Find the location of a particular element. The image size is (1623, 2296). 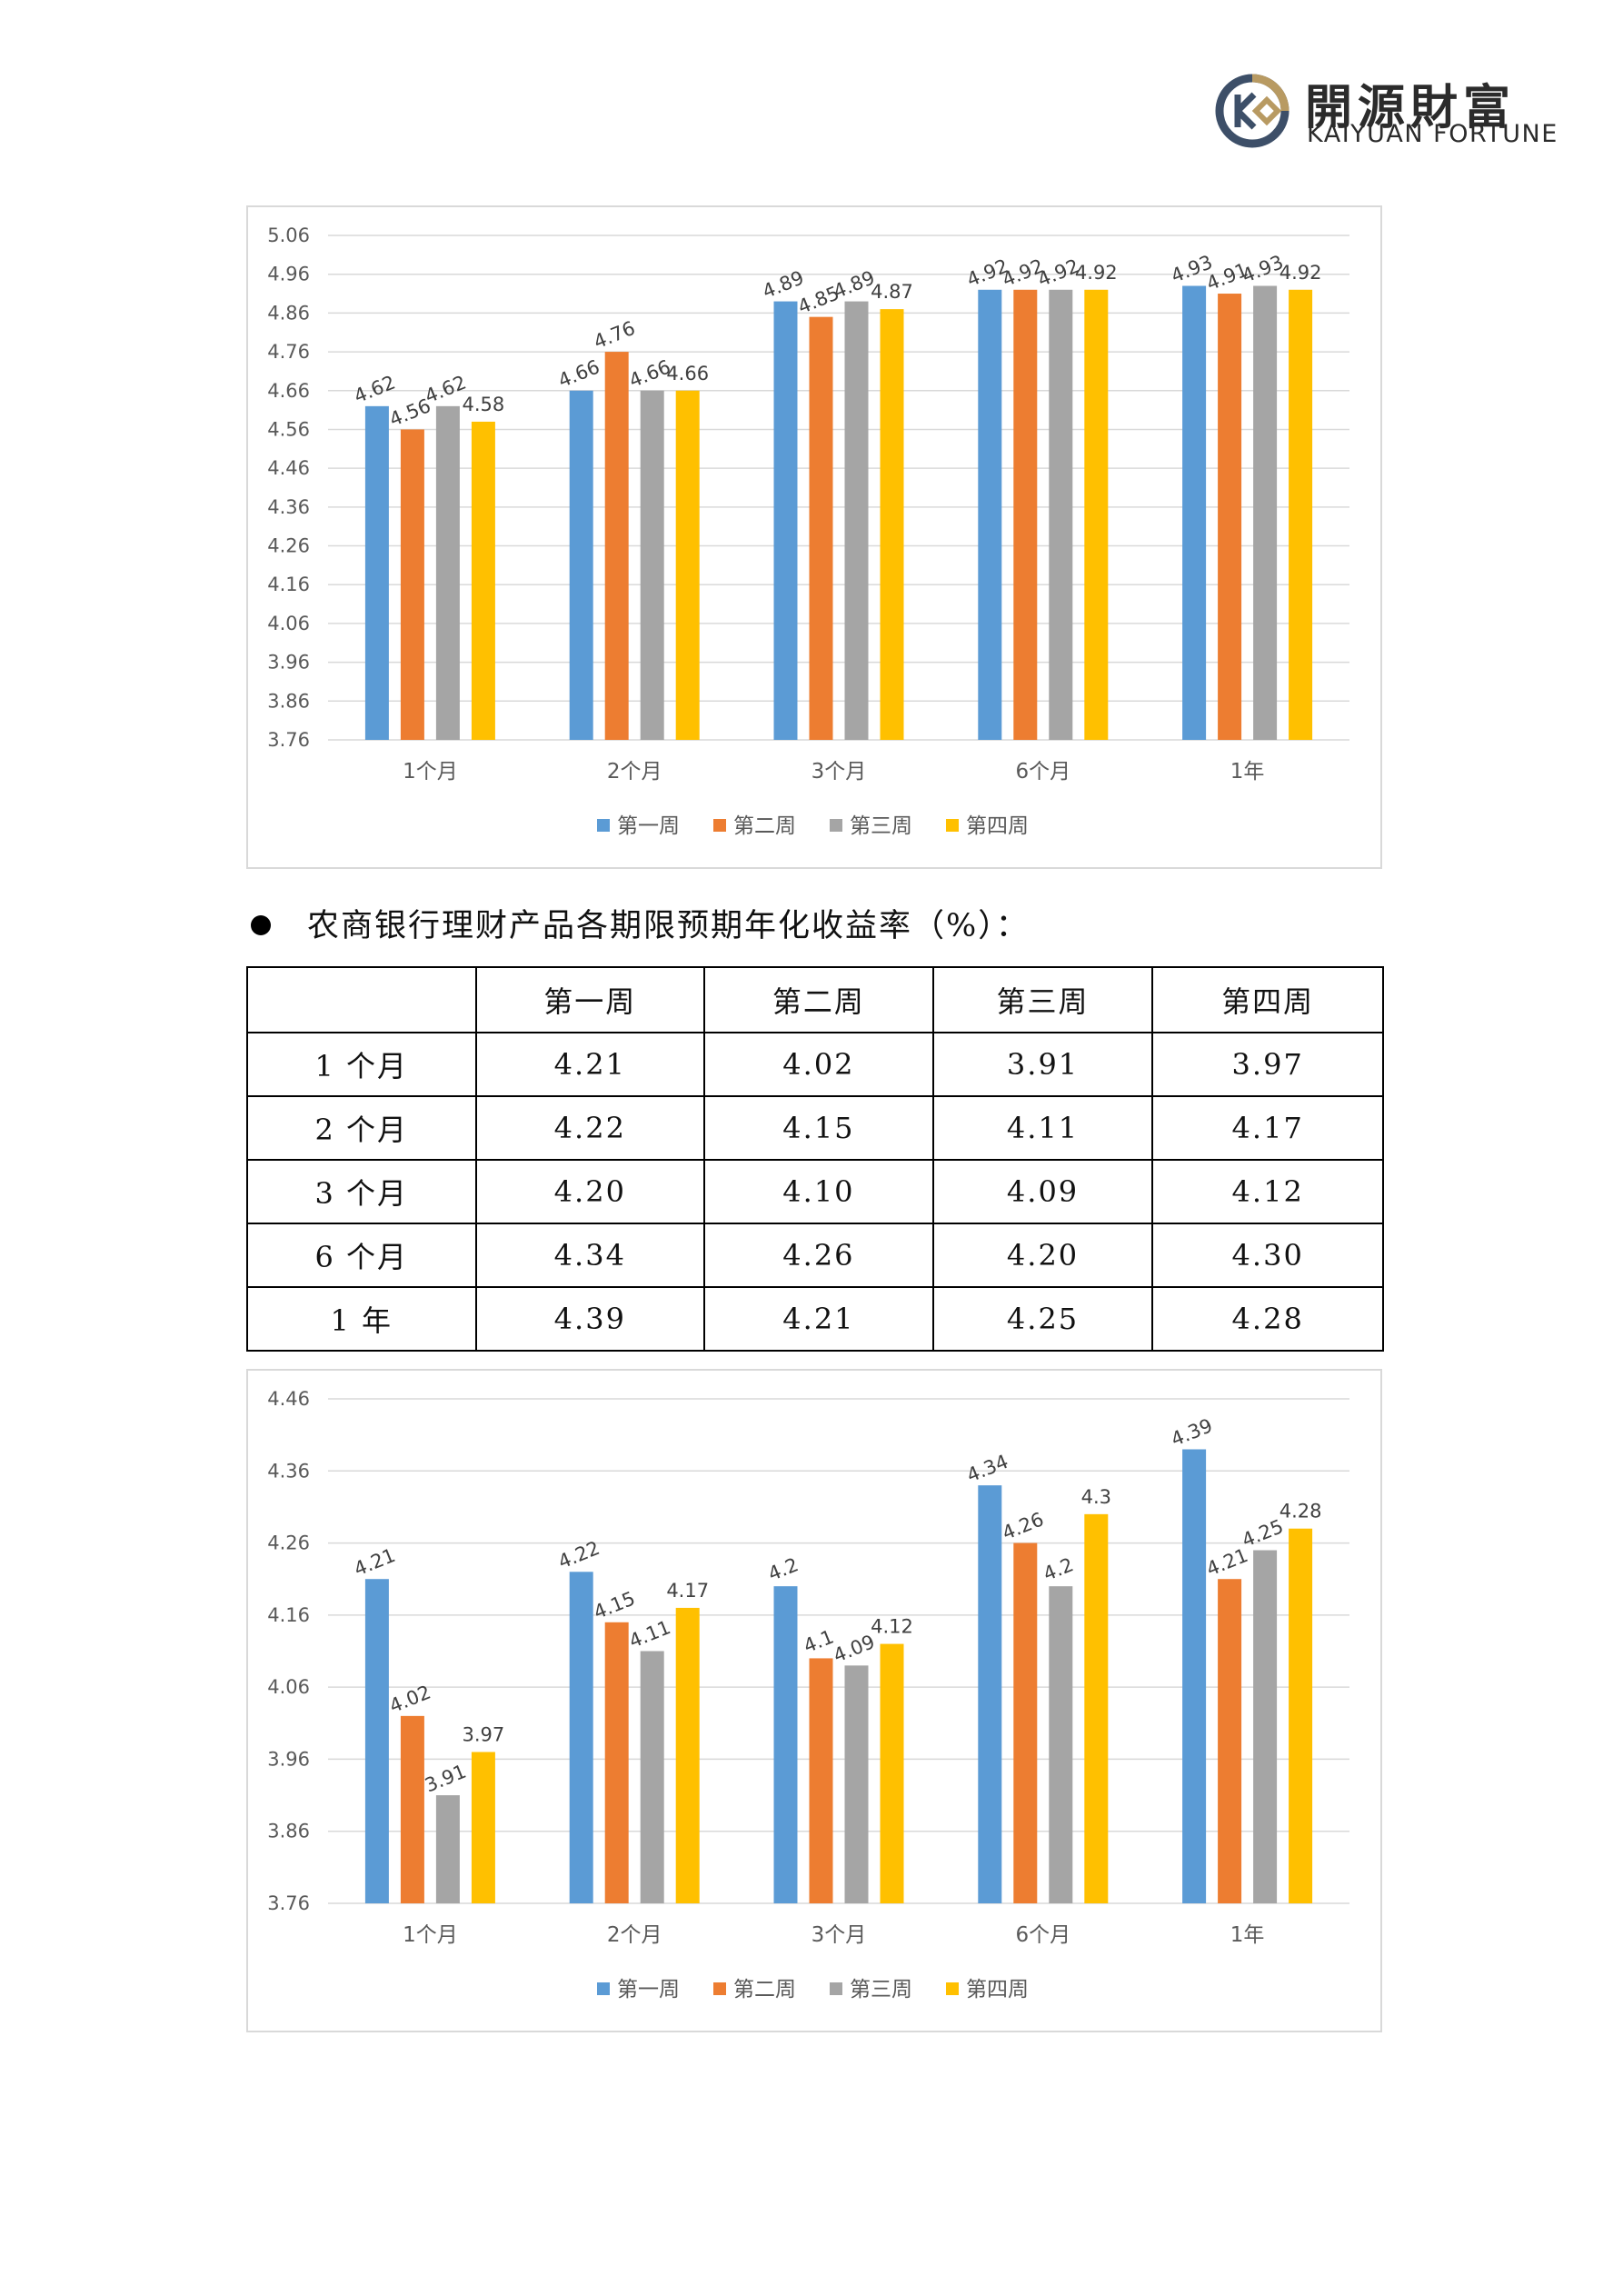

table-header-cell: 第一周 is located at coordinates (590, 999).